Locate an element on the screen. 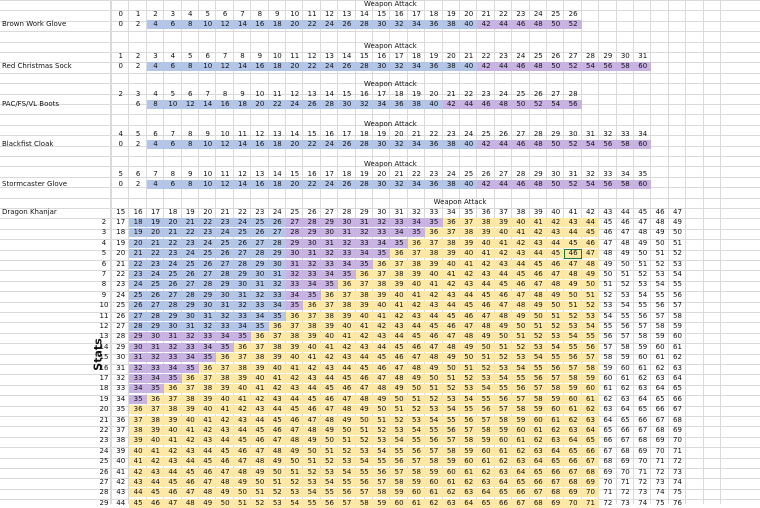  khanjar-value: 51 is located at coordinates (677, 242).